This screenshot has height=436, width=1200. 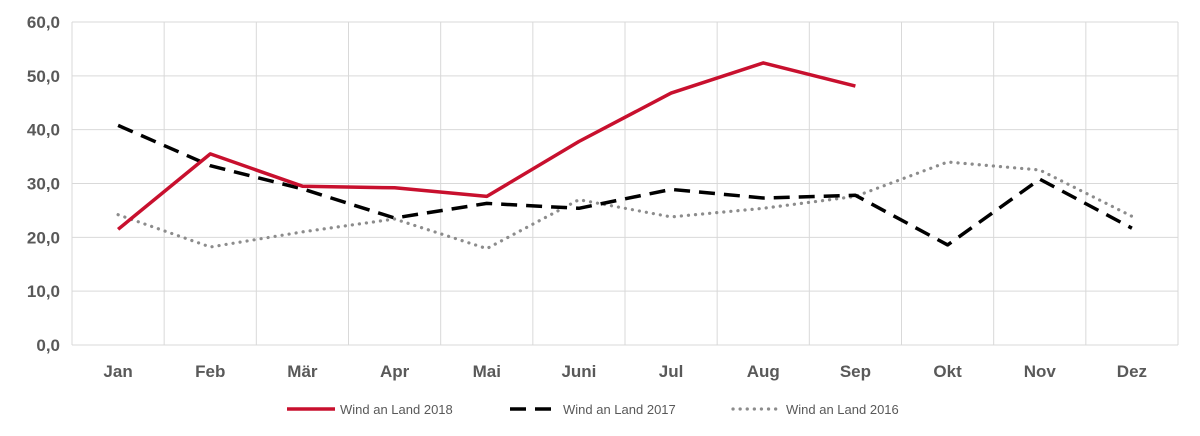 I want to click on x-tick-label: Apr, so click(x=395, y=371).